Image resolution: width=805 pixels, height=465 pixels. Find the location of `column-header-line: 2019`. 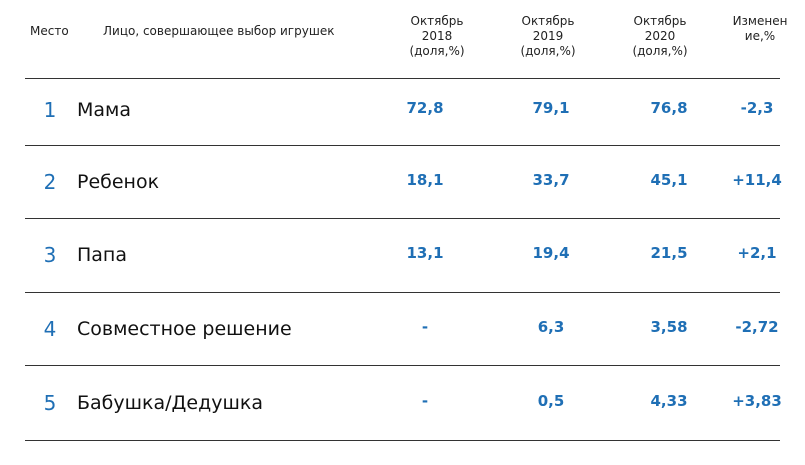

column-header-line: 2019 is located at coordinates (548, 36).